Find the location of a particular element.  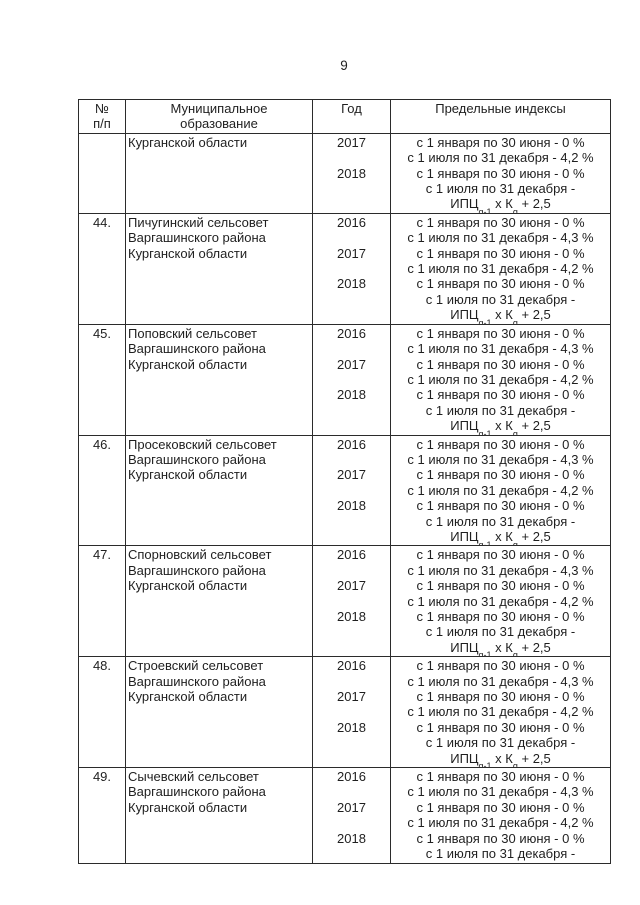

row-number-cell: 48. is located at coordinates (102, 712).